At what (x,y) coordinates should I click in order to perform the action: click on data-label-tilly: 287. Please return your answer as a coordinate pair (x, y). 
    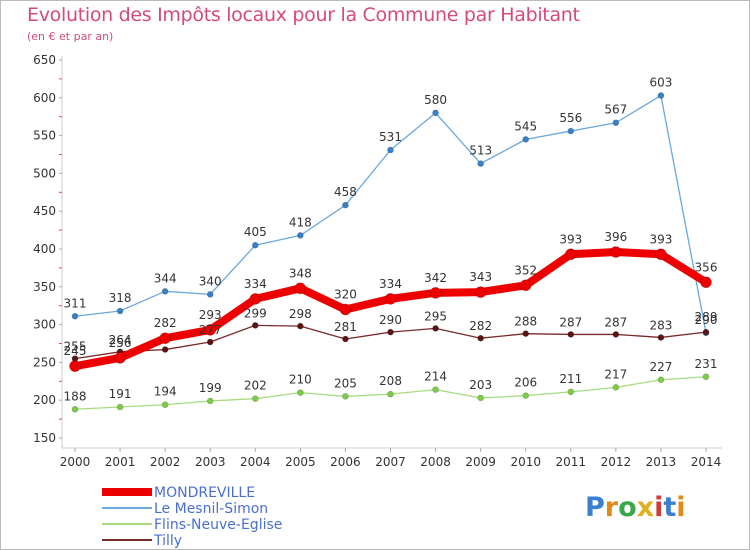
    Looking at the image, I should click on (615, 322).